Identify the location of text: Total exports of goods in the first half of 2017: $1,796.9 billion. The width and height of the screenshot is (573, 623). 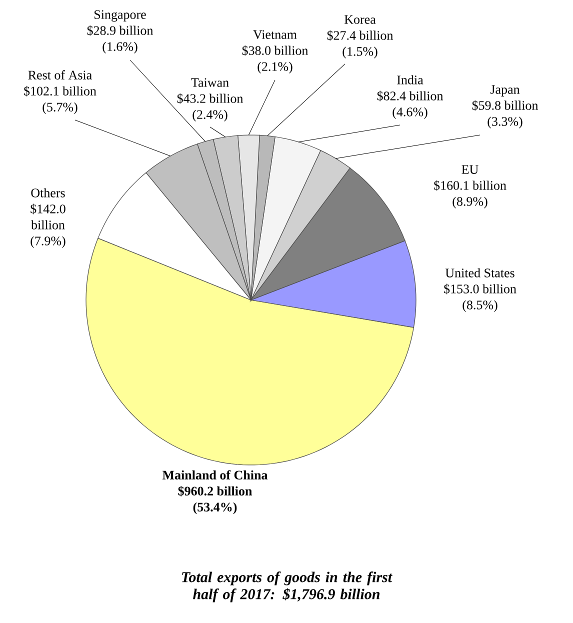
(287, 587).